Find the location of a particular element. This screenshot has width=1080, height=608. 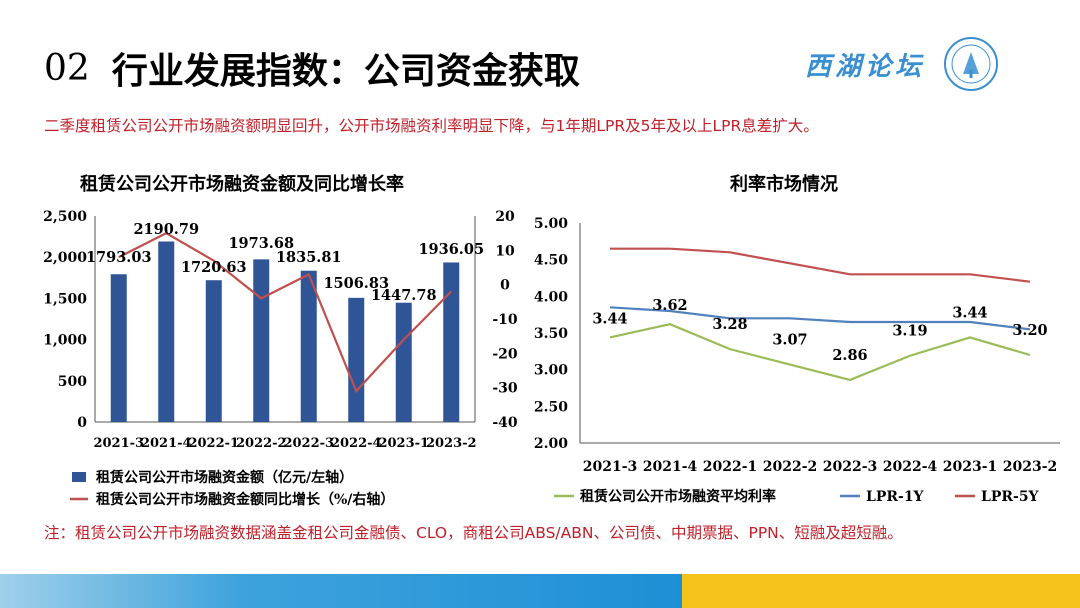

bar-value-label: 1506.83 is located at coordinates (356, 283).